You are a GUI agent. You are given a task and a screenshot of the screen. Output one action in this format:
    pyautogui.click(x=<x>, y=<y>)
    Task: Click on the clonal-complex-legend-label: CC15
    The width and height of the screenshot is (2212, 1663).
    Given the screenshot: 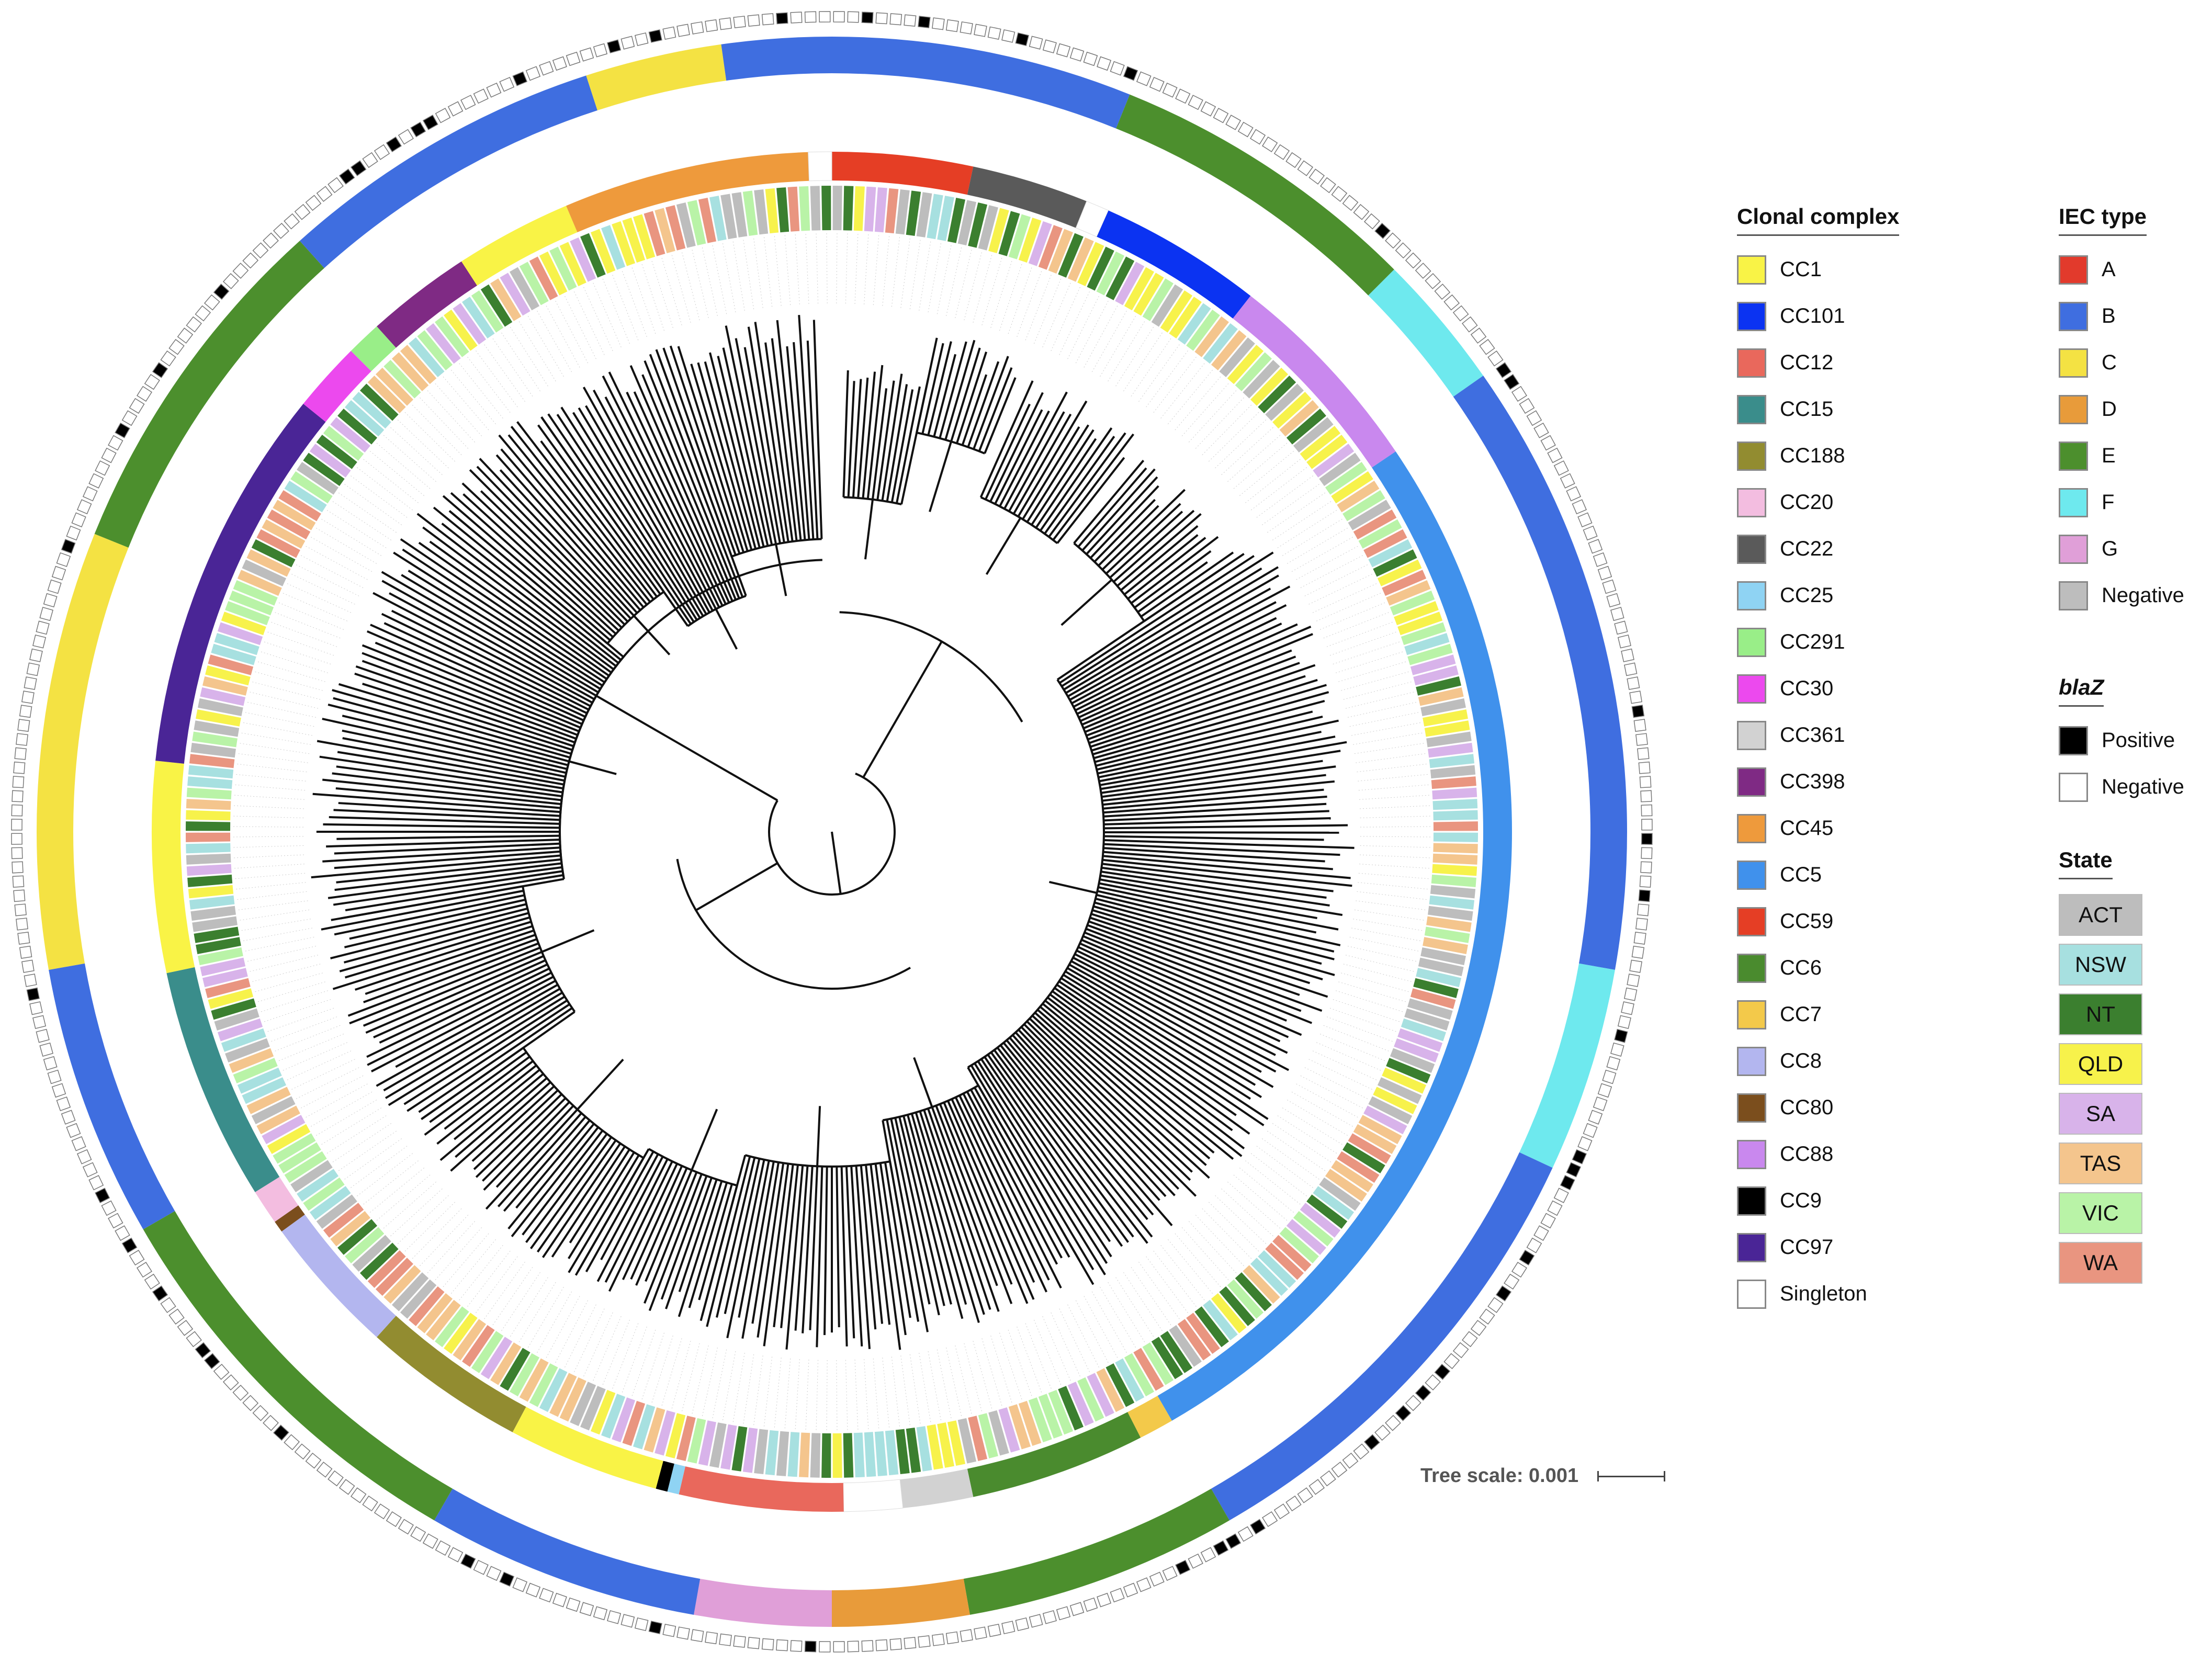 What is the action you would take?
    pyautogui.click(x=1807, y=409)
    